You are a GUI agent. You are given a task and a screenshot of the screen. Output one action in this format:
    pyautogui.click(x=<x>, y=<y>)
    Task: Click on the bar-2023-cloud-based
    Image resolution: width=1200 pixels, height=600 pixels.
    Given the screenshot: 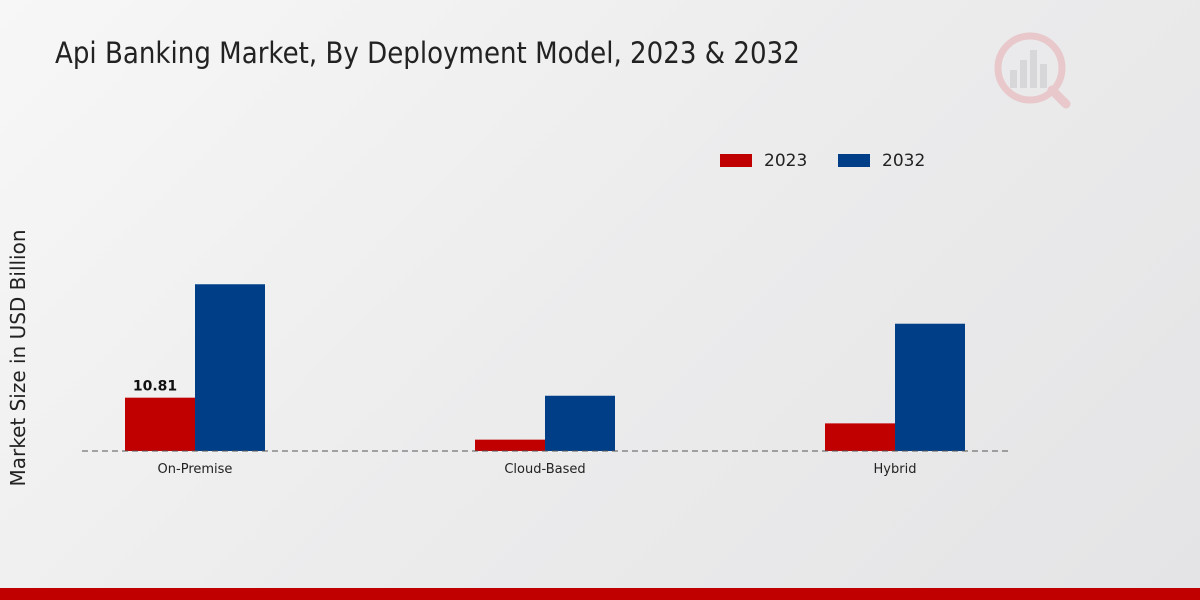 What is the action you would take?
    pyautogui.click(x=510, y=445)
    